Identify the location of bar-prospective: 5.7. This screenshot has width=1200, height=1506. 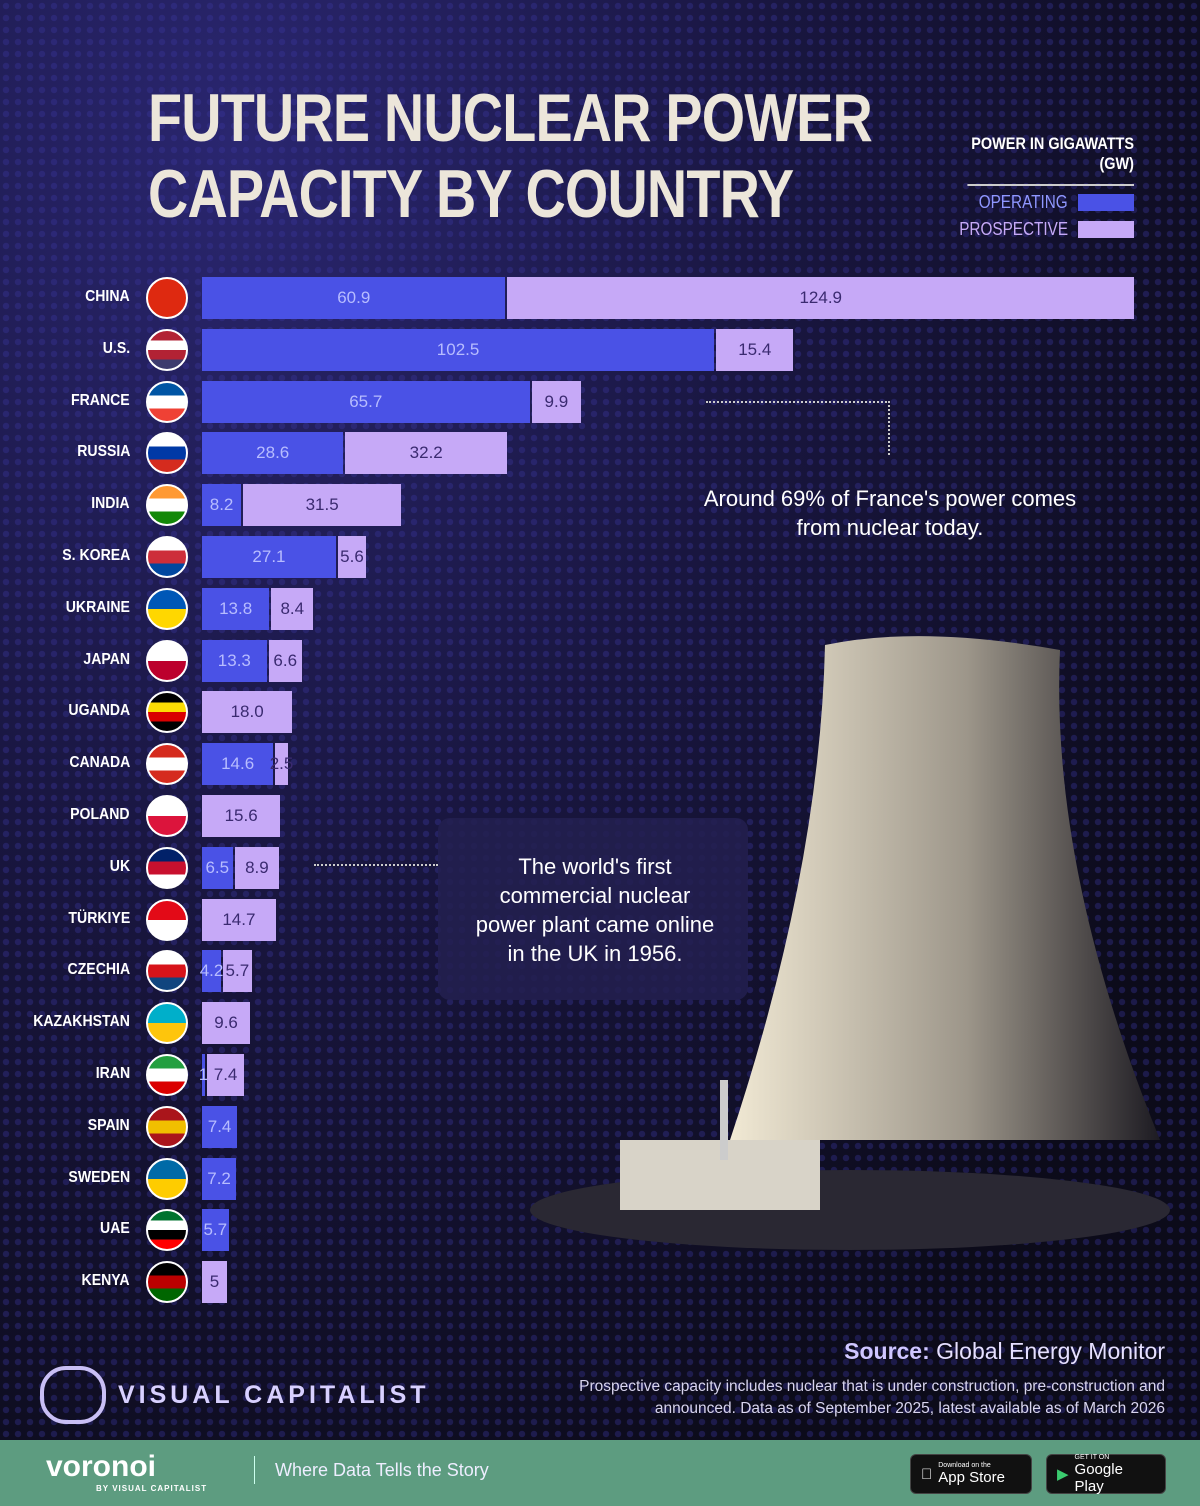
(237, 971).